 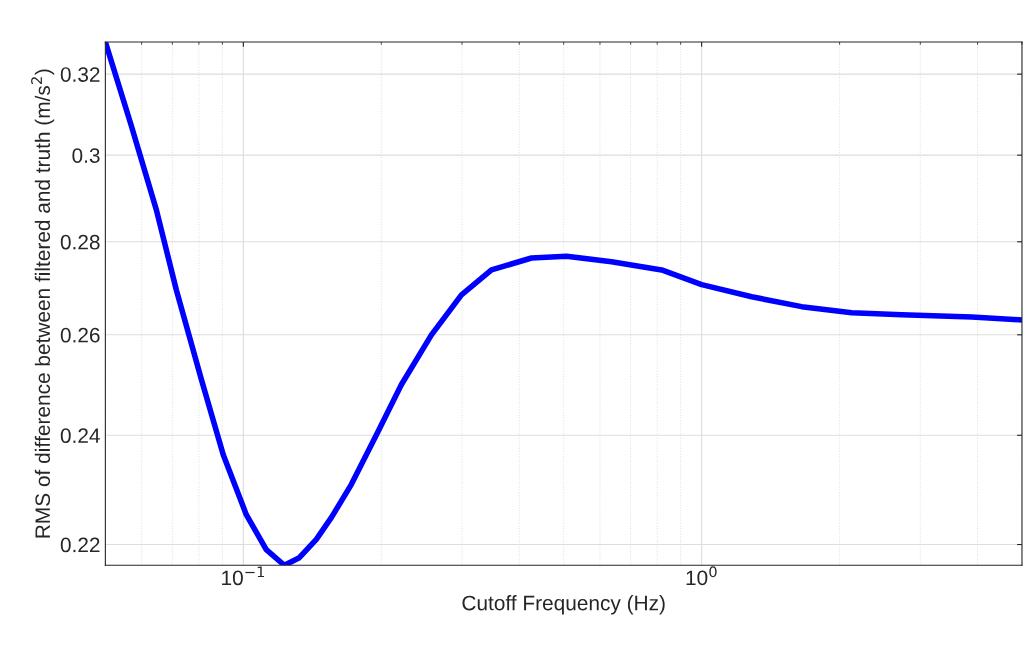 What do you see at coordinates (563, 605) in the screenshot?
I see `x-axis-title: Cutoff Frequency (Hz)` at bounding box center [563, 605].